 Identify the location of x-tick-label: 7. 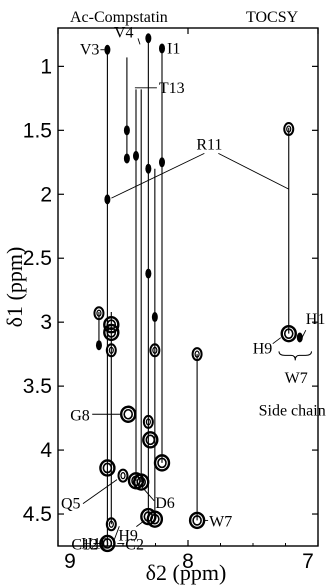
(308, 561).